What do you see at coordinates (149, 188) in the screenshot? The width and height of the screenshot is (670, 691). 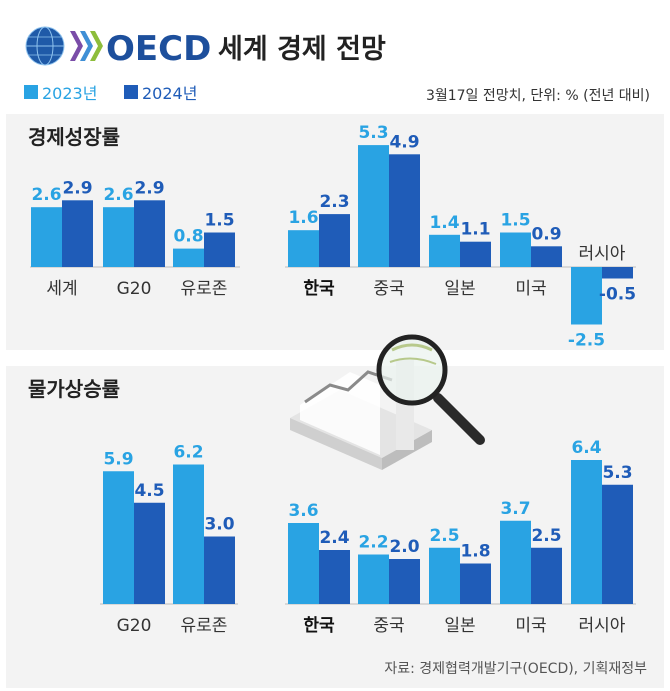 I see `value-label-0-1-1: 2.9` at bounding box center [149, 188].